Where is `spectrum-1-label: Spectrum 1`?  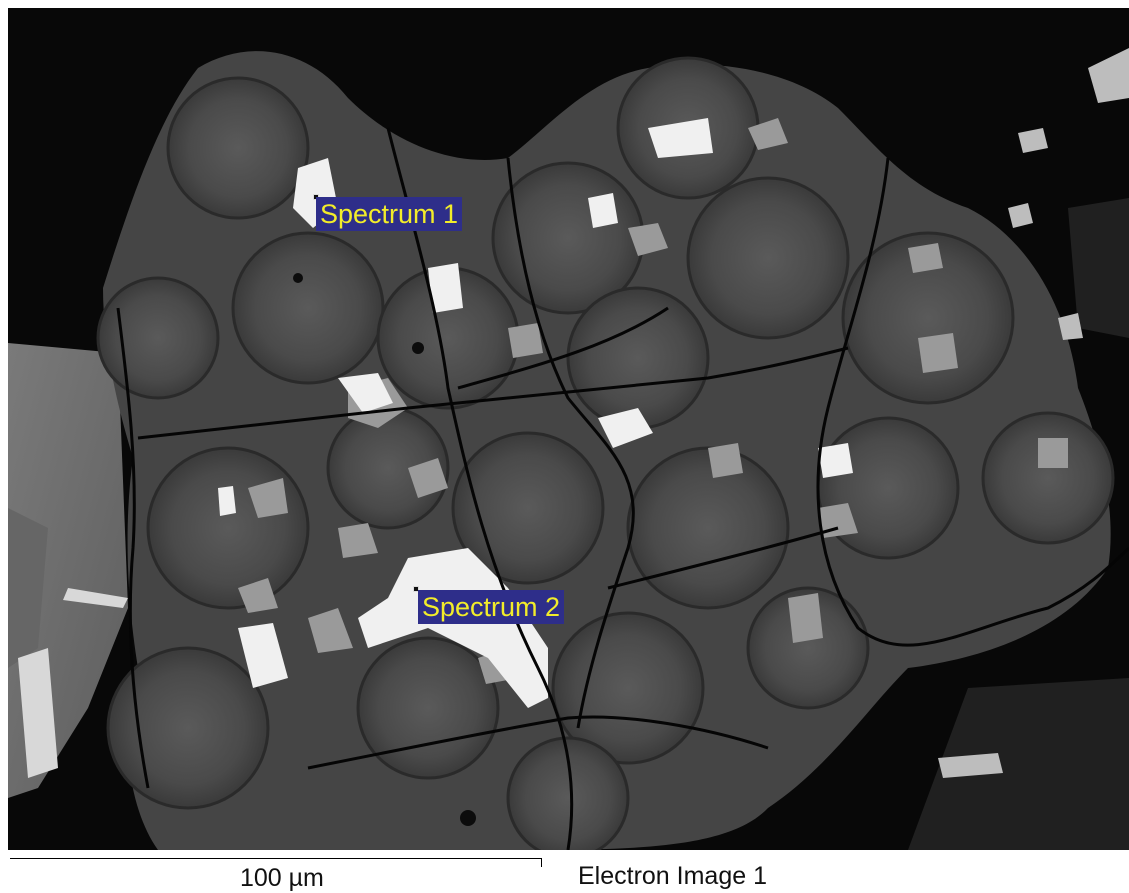 spectrum-1-label: Spectrum 1 is located at coordinates (389, 214).